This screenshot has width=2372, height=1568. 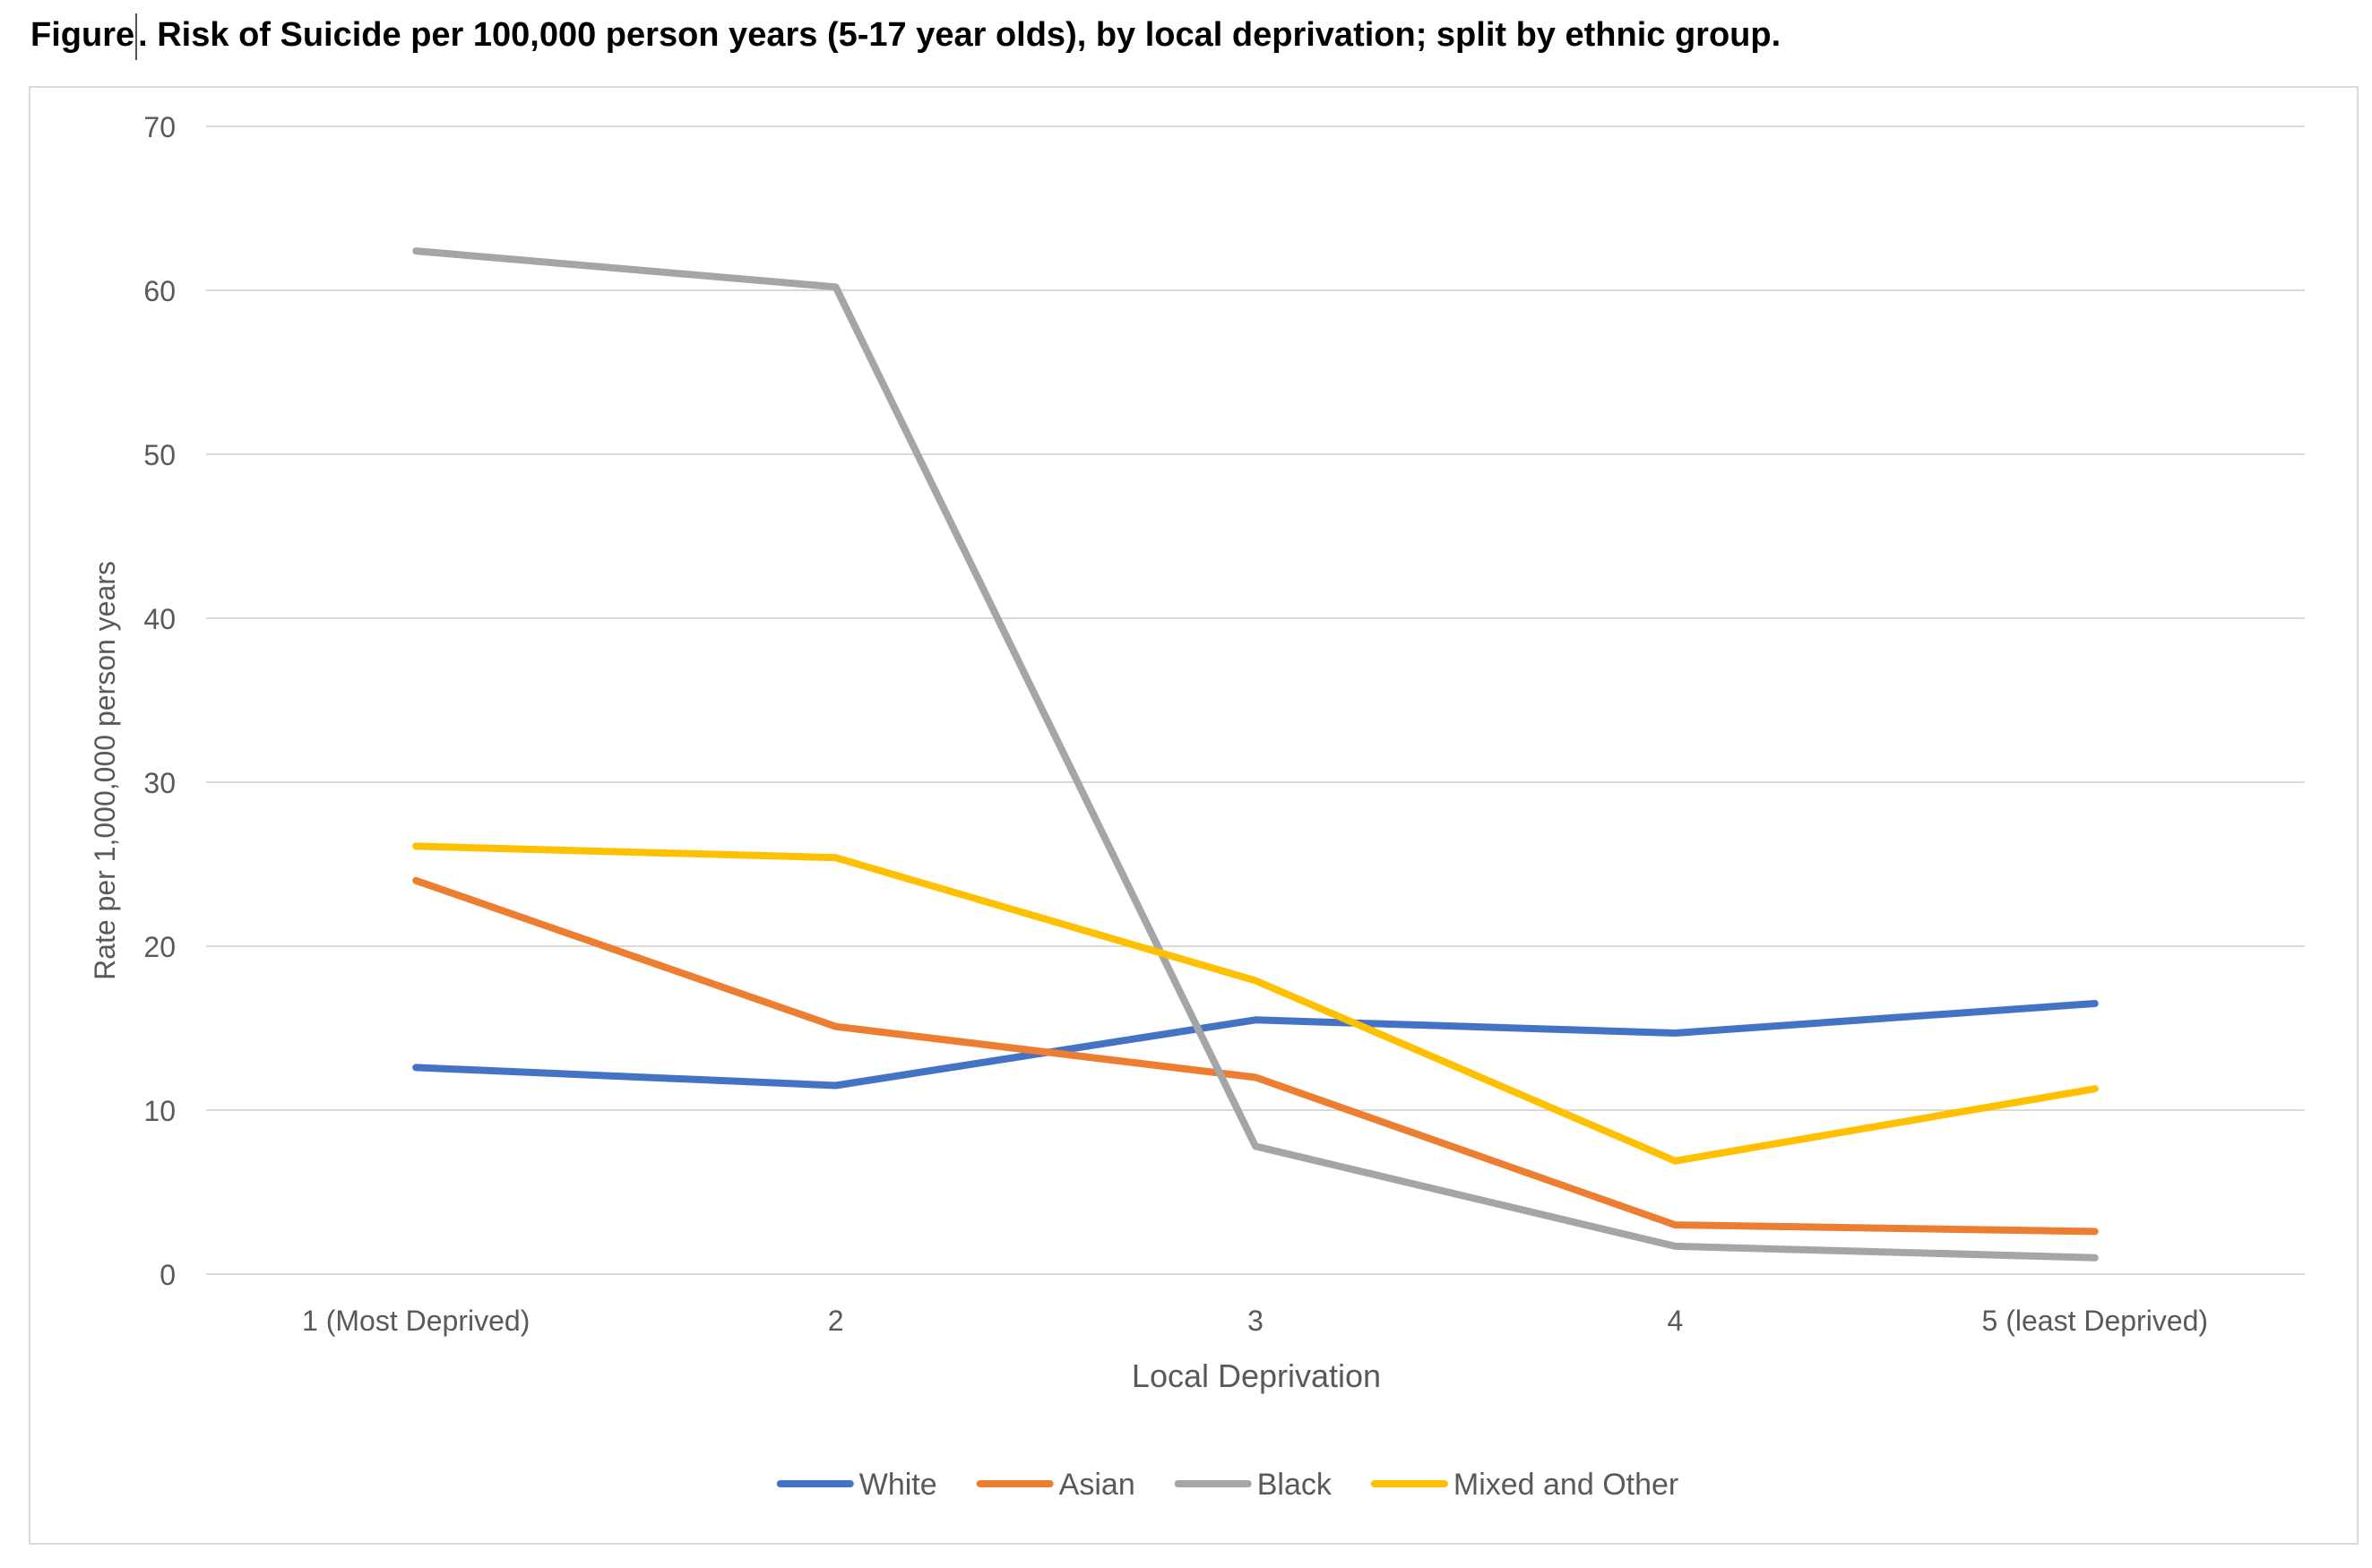 I want to click on y-tick-label: 0, so click(x=168, y=1275).